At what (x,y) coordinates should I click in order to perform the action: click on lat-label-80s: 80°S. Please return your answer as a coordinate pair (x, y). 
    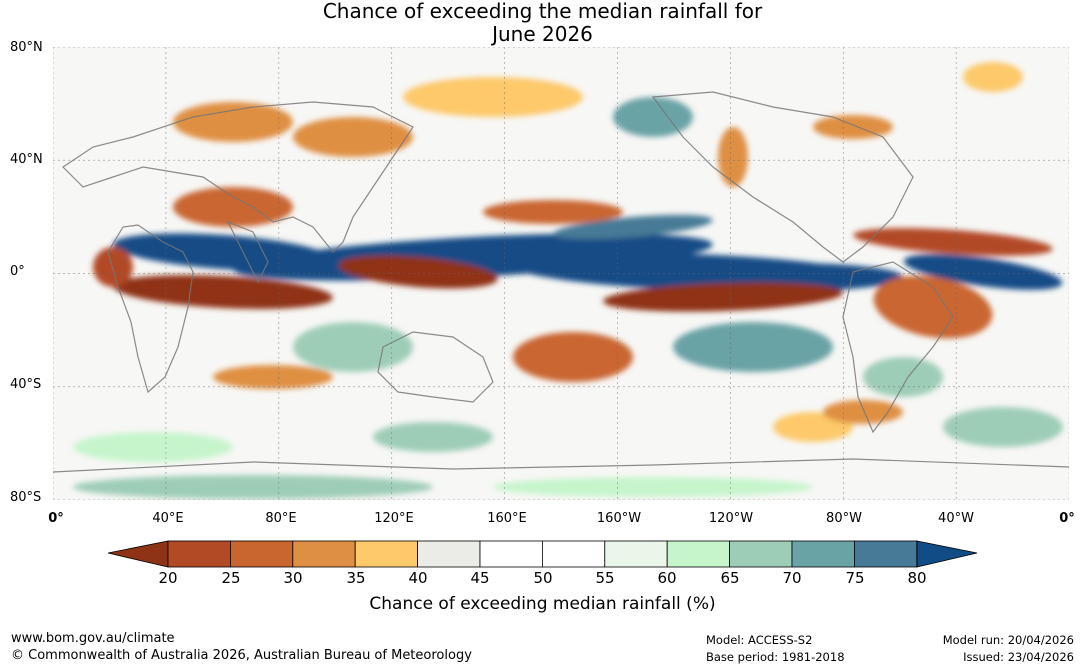
    Looking at the image, I should click on (26, 497).